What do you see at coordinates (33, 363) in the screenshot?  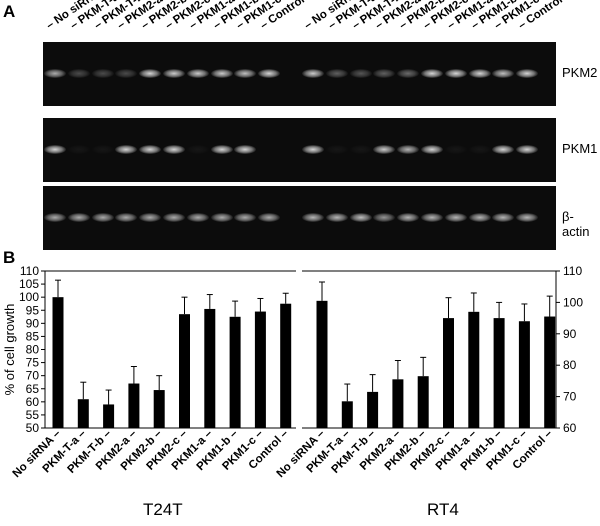 I see `y-axis-left-tick-label: 75` at bounding box center [33, 363].